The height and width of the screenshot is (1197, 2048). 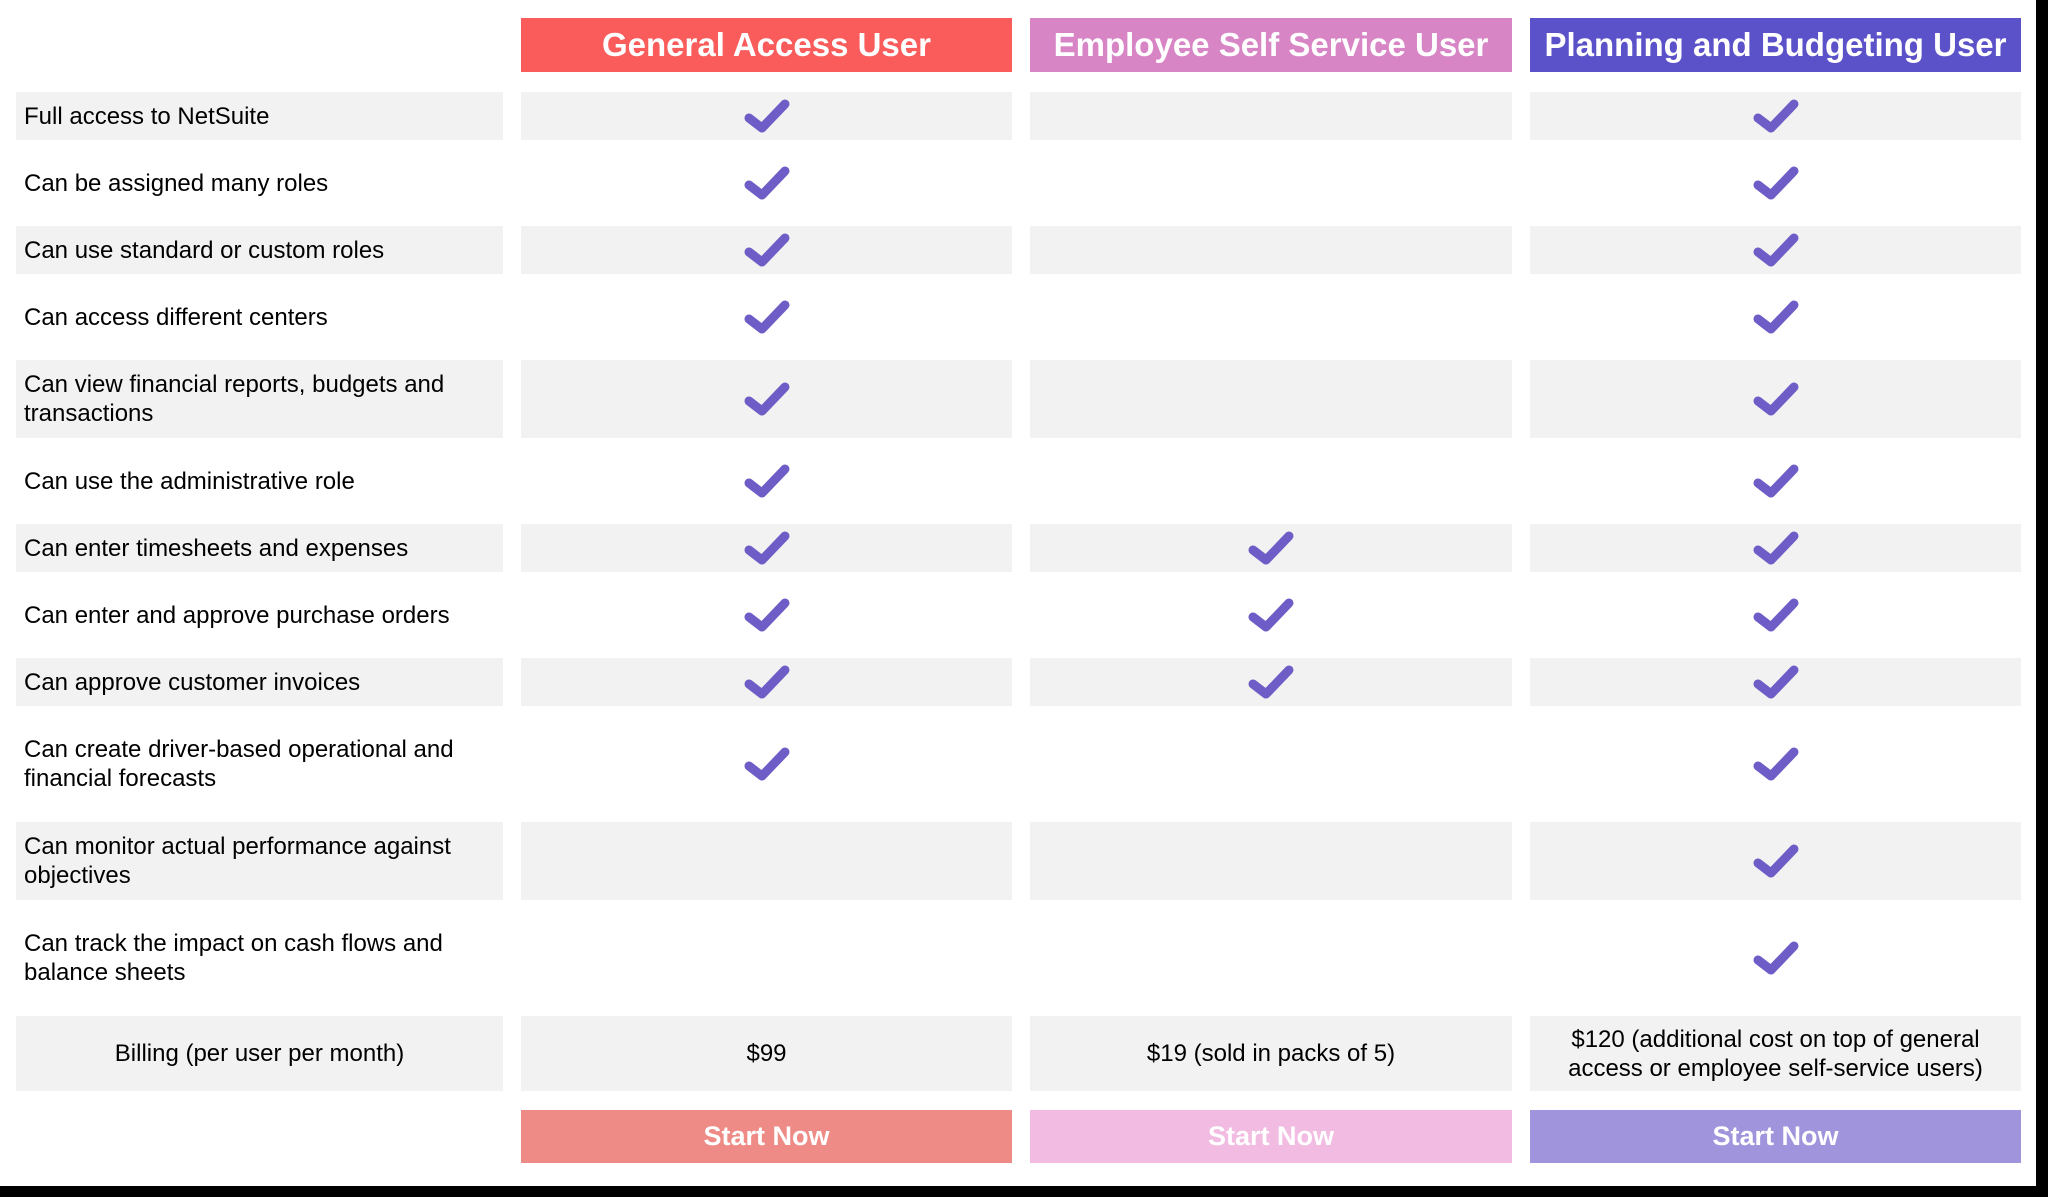 What do you see at coordinates (1018, 548) in the screenshot?
I see `feature-row: Can enter timesheets and expenses` at bounding box center [1018, 548].